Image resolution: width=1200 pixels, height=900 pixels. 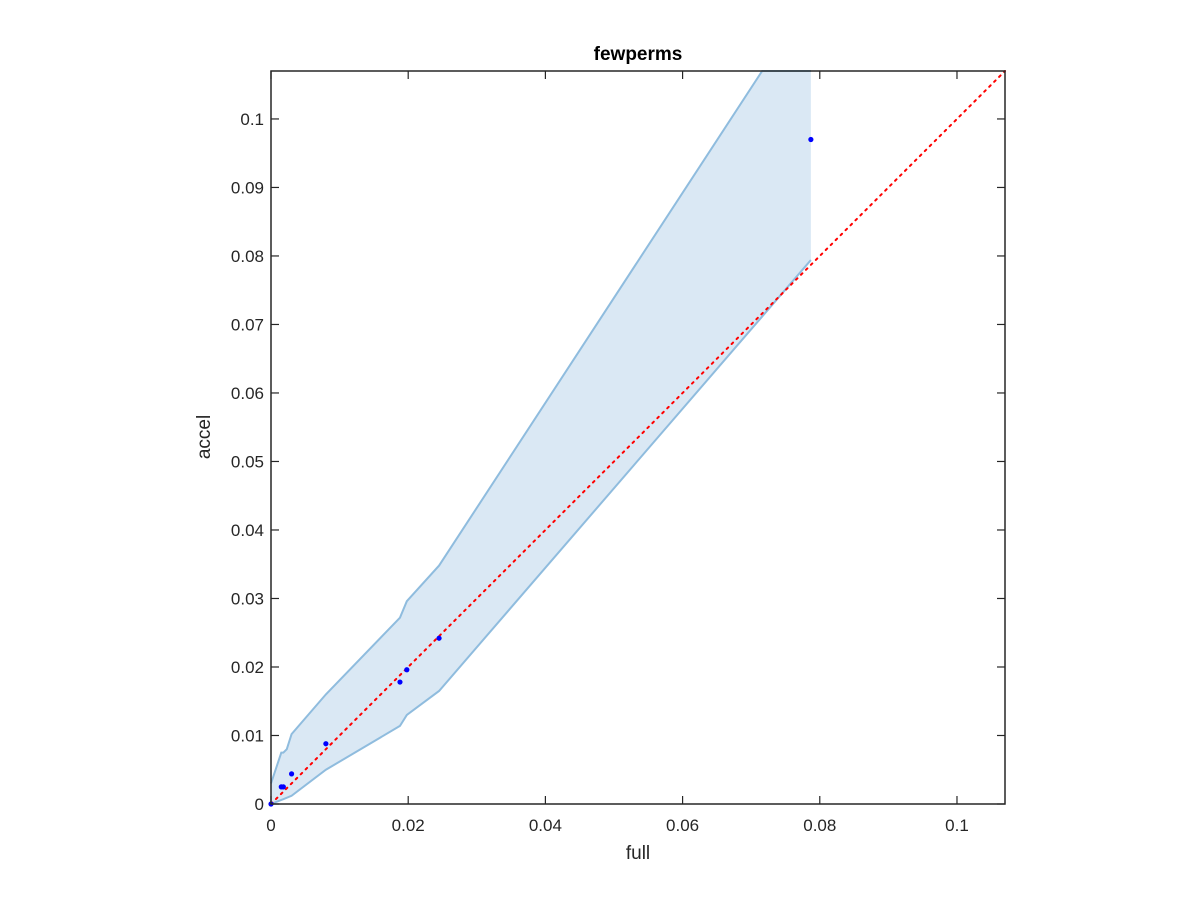 What do you see at coordinates (252, 119) in the screenshot?
I see `y-tick-label: 0.1` at bounding box center [252, 119].